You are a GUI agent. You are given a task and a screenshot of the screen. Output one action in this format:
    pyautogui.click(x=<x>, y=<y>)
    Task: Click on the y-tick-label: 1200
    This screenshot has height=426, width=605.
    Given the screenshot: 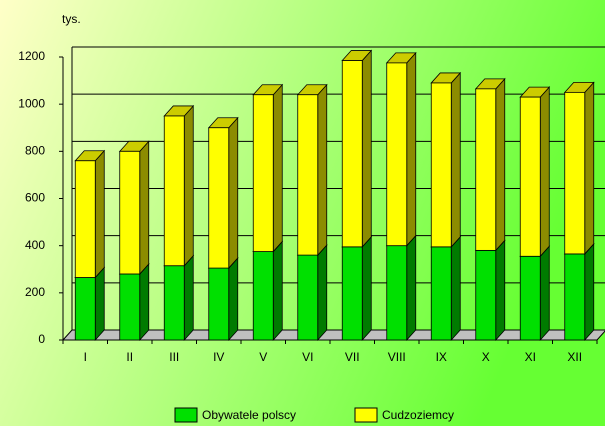 What is the action you would take?
    pyautogui.click(x=31, y=56)
    